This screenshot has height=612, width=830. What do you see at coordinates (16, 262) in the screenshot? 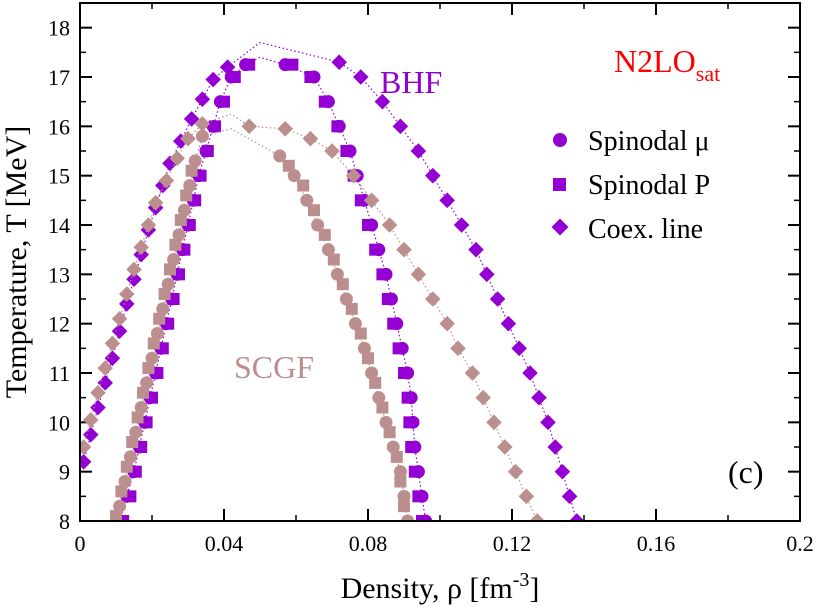
I see `y-axis-title: Temperature, T [MeV]` at bounding box center [16, 262].